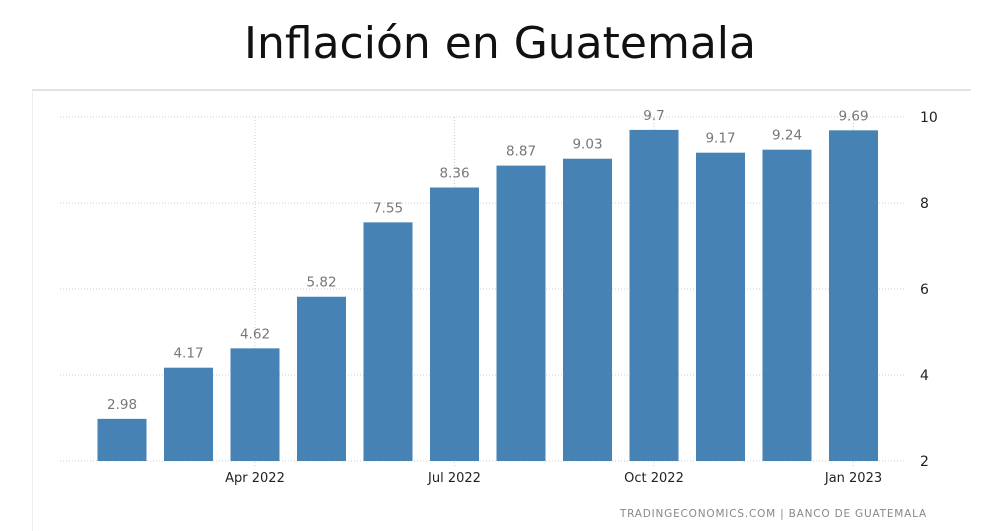 This screenshot has height=531, width=1000. Describe the element at coordinates (853, 116) in the screenshot. I see `data-label: 9.69` at that location.